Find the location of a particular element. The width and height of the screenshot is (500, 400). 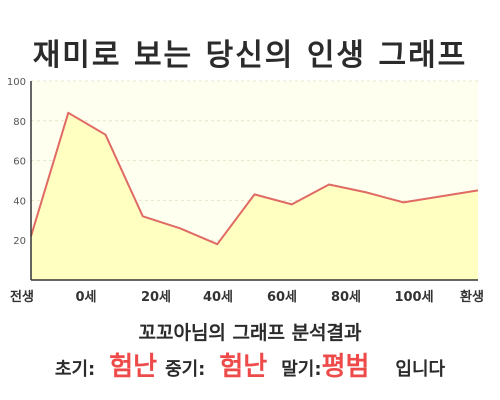

y-tick-label: 80 is located at coordinates (19, 122).